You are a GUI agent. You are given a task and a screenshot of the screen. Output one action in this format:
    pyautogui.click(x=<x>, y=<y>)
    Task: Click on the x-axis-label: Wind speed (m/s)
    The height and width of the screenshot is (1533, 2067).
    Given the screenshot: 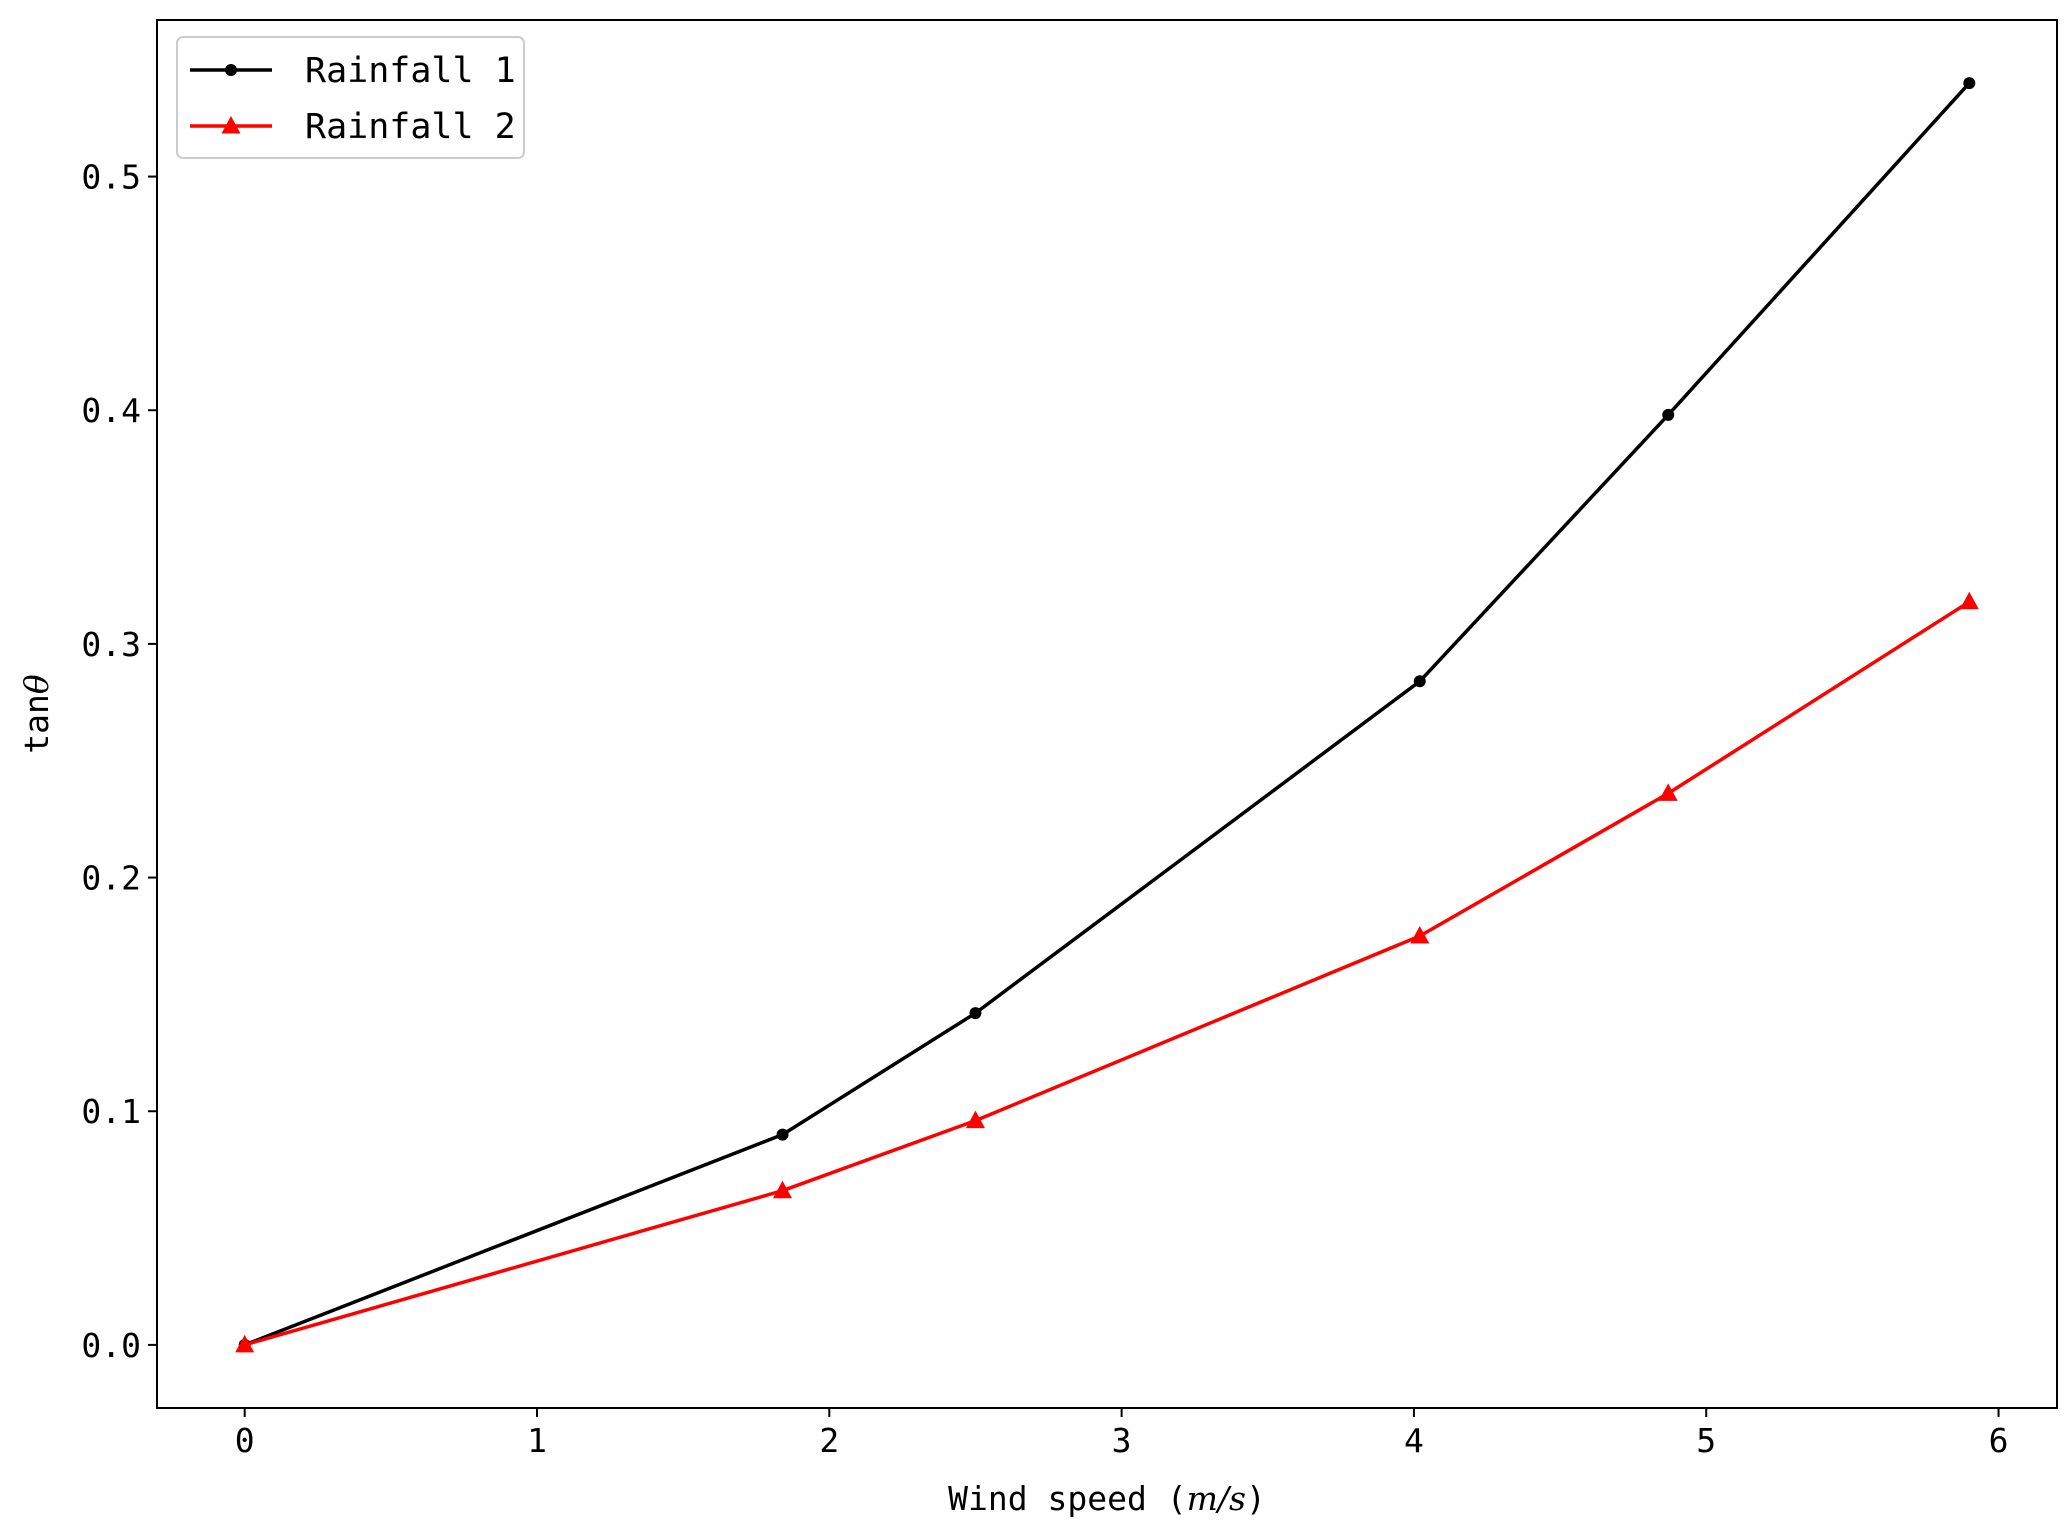 What is the action you would take?
    pyautogui.click(x=1107, y=1498)
    